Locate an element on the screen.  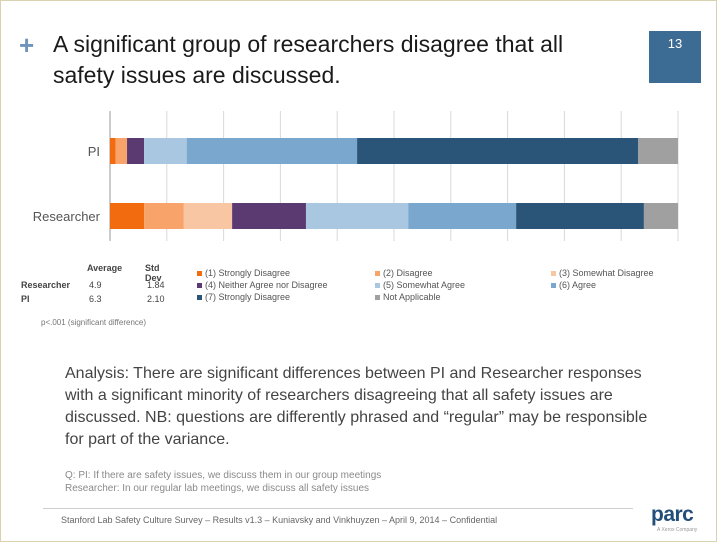
category-label-pi: PI is located at coordinates (94, 151).